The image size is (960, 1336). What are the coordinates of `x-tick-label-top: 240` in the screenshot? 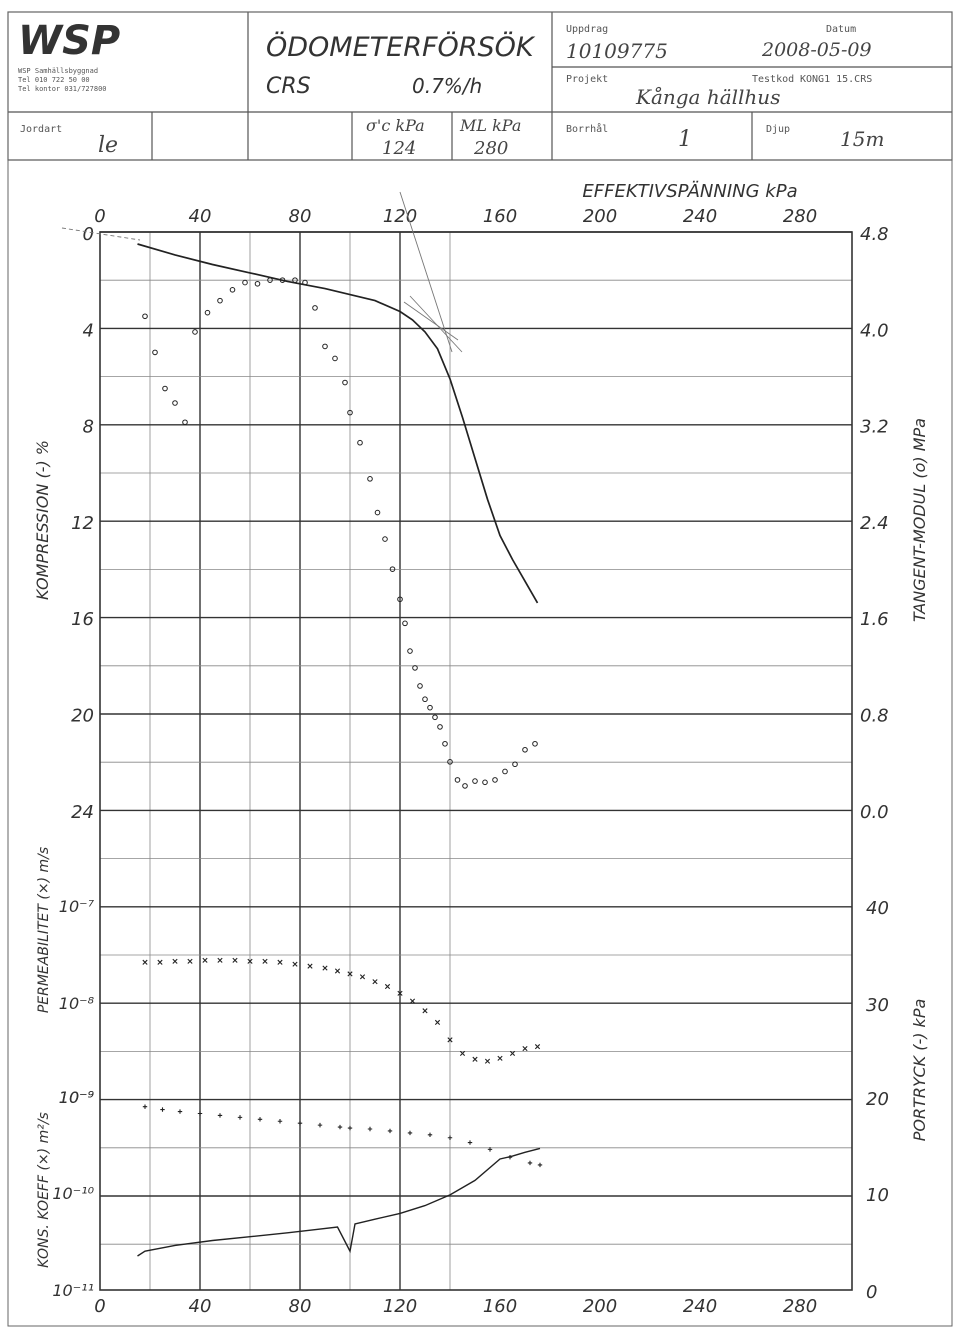 It's located at (700, 216).